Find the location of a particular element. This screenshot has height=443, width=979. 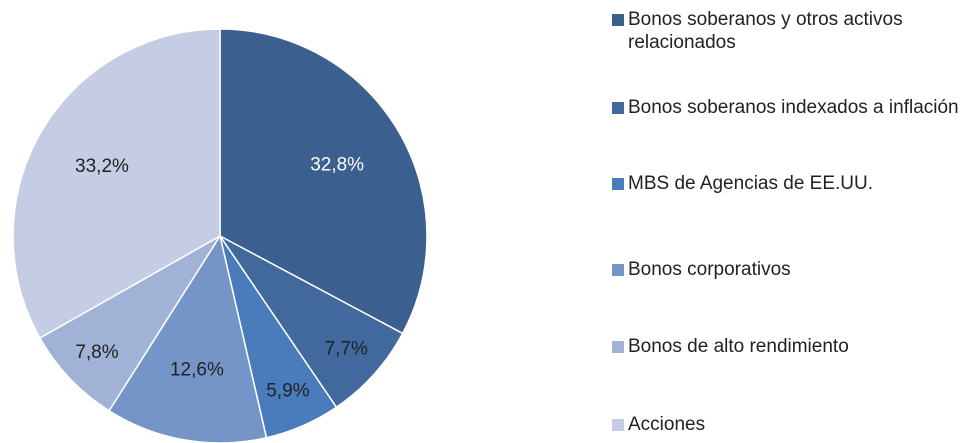

legend-item: Bonos soberanos indexados a inflación is located at coordinates (795, 107).